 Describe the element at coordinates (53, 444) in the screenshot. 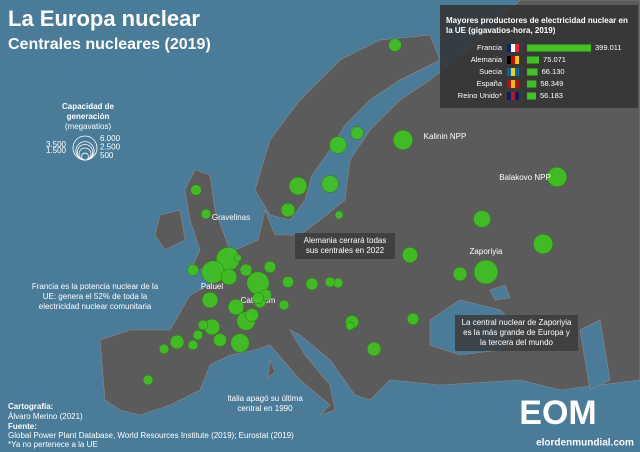

I see `credit-note: *Ya no pertenece a la UE` at that location.